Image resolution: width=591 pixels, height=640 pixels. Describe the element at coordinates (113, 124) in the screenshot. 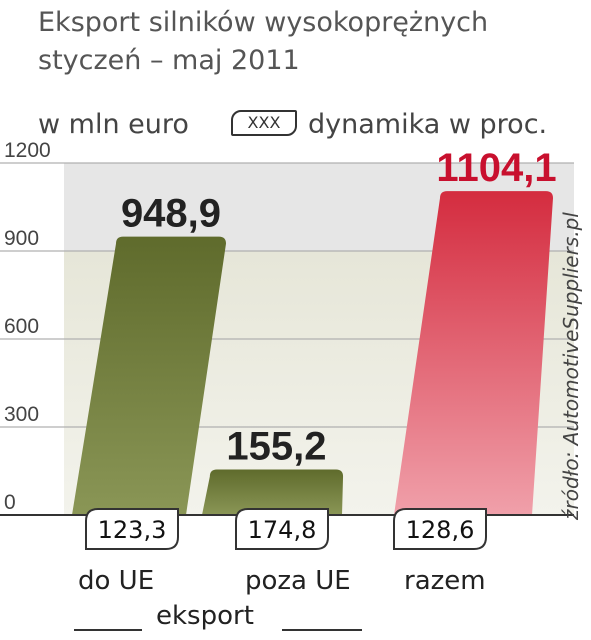

I see `unit-label: w mln euro` at that location.